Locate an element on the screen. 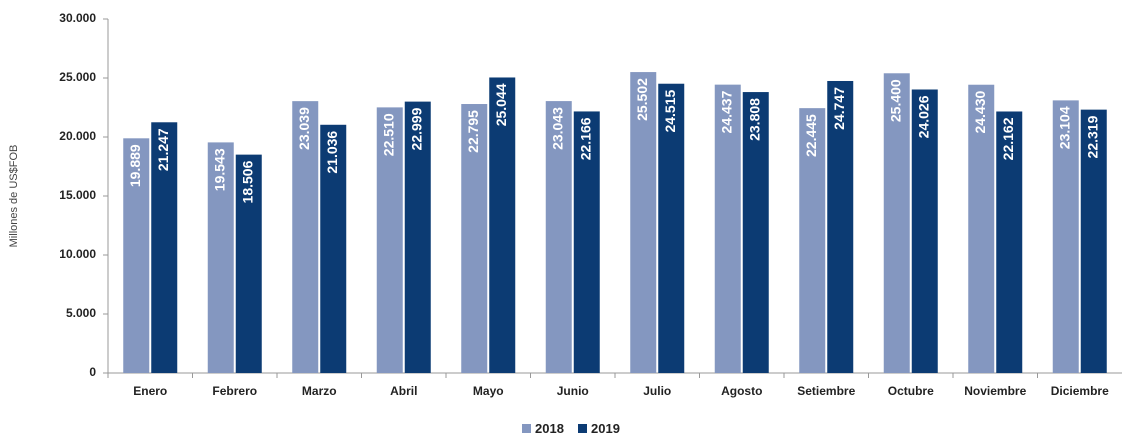  x-tick-label: Agosto is located at coordinates (741, 391).